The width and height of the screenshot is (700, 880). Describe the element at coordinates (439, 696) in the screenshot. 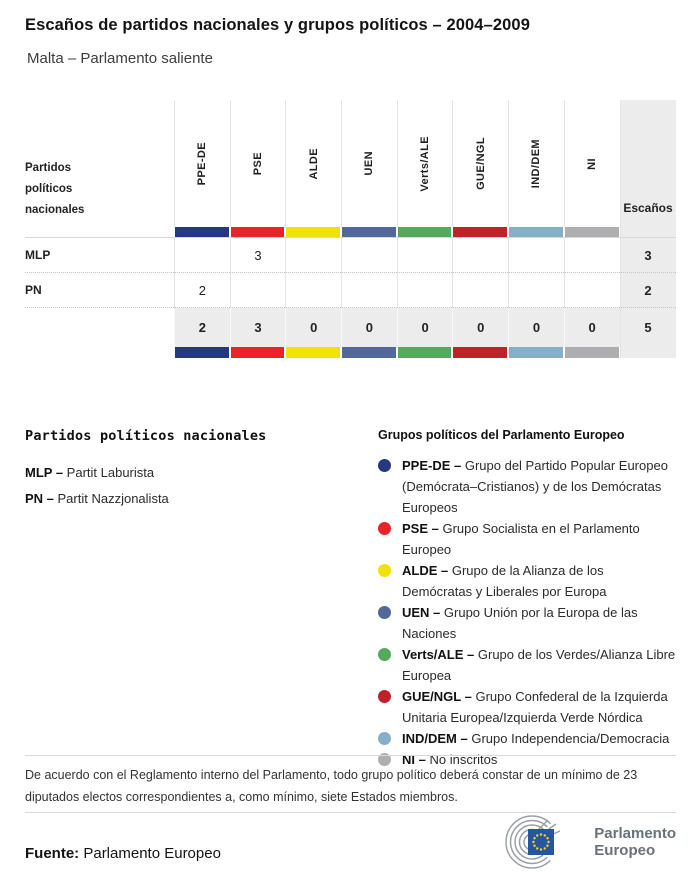

I see `group-code: GUE/NGL –` at that location.